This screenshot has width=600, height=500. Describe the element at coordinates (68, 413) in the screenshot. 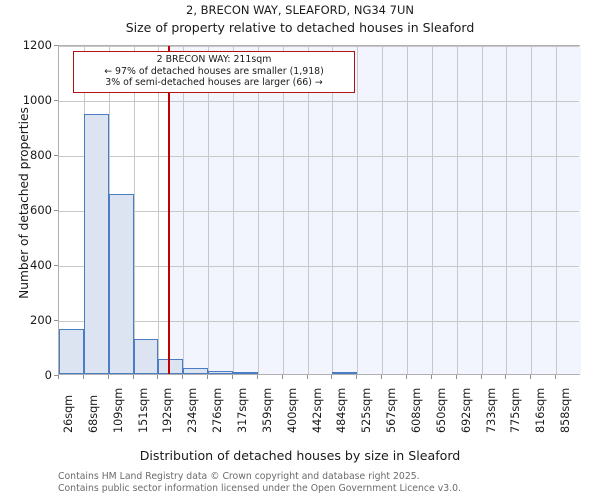

I see `x-axis-tick-label: 26sqm` at that location.